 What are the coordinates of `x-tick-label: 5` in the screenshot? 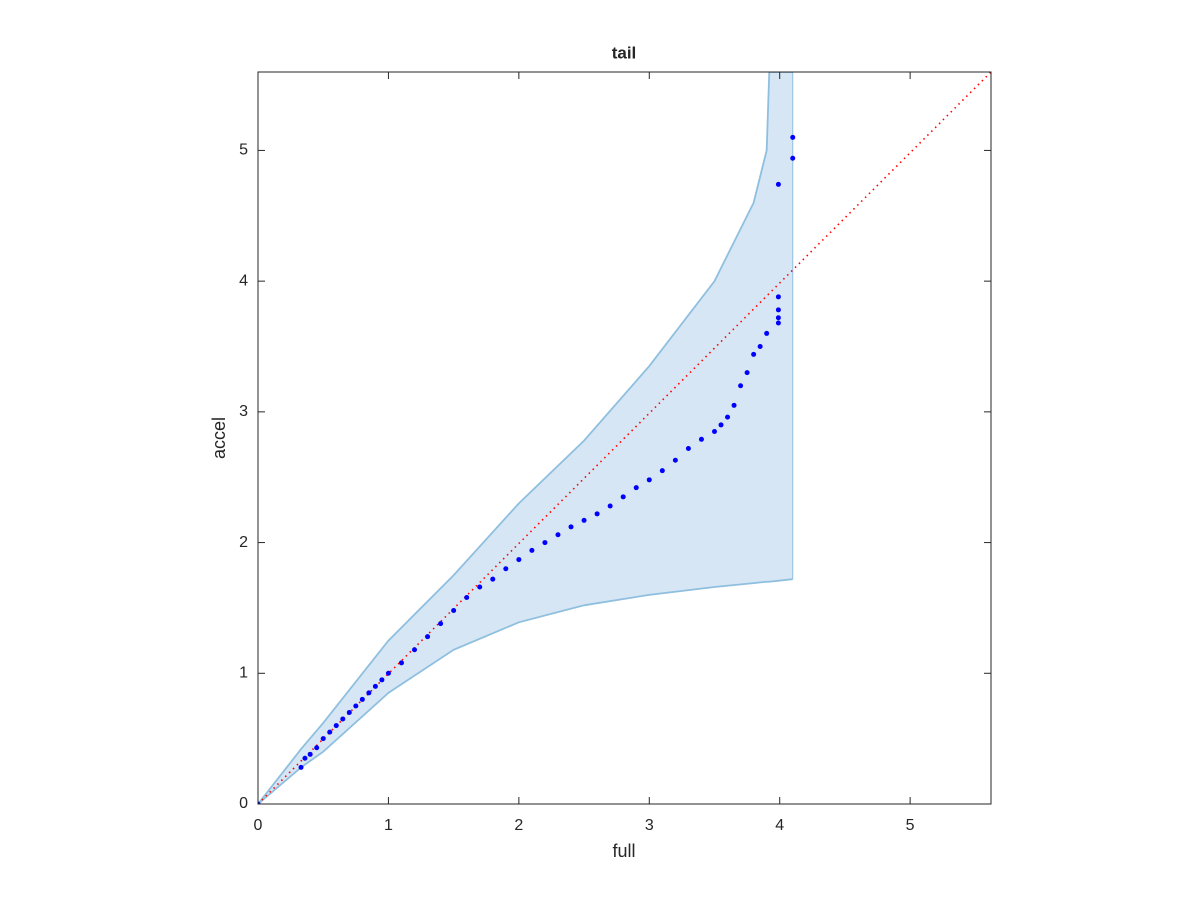 It's located at (910, 825).